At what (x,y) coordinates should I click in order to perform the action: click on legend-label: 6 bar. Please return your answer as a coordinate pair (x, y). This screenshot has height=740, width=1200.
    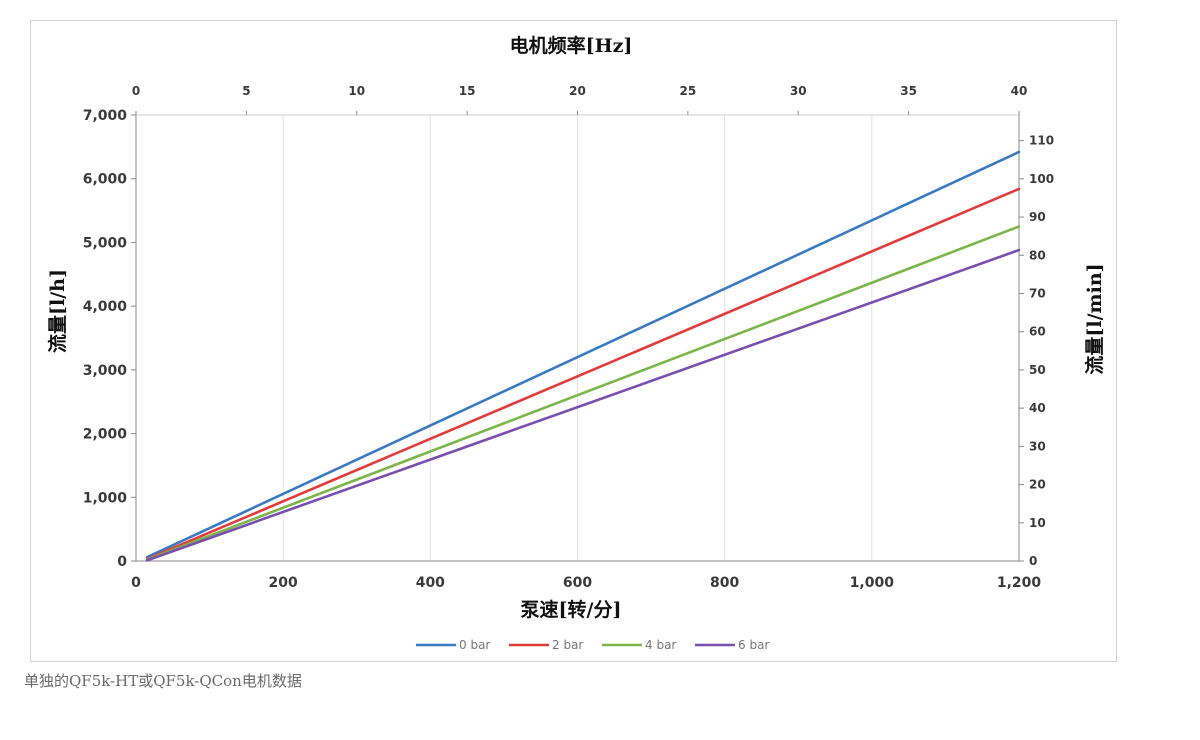
    Looking at the image, I should click on (753, 645).